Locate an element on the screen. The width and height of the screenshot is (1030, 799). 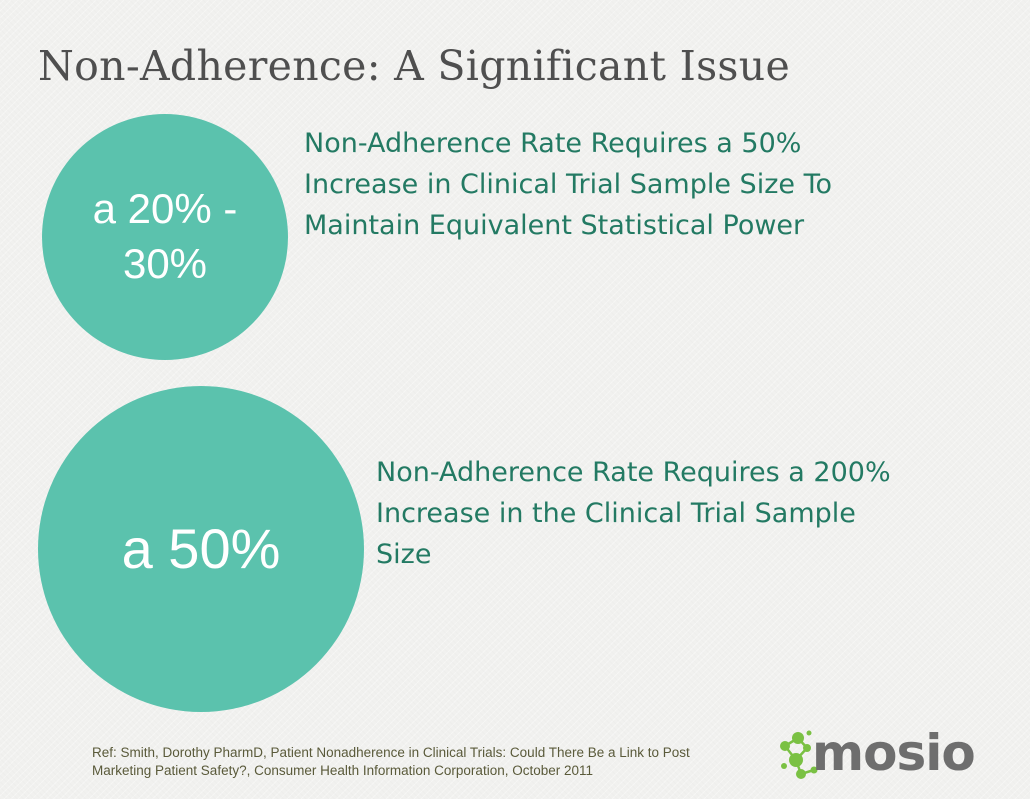
slide-title: Non-Adherence: A Significant Issue is located at coordinates (414, 66).